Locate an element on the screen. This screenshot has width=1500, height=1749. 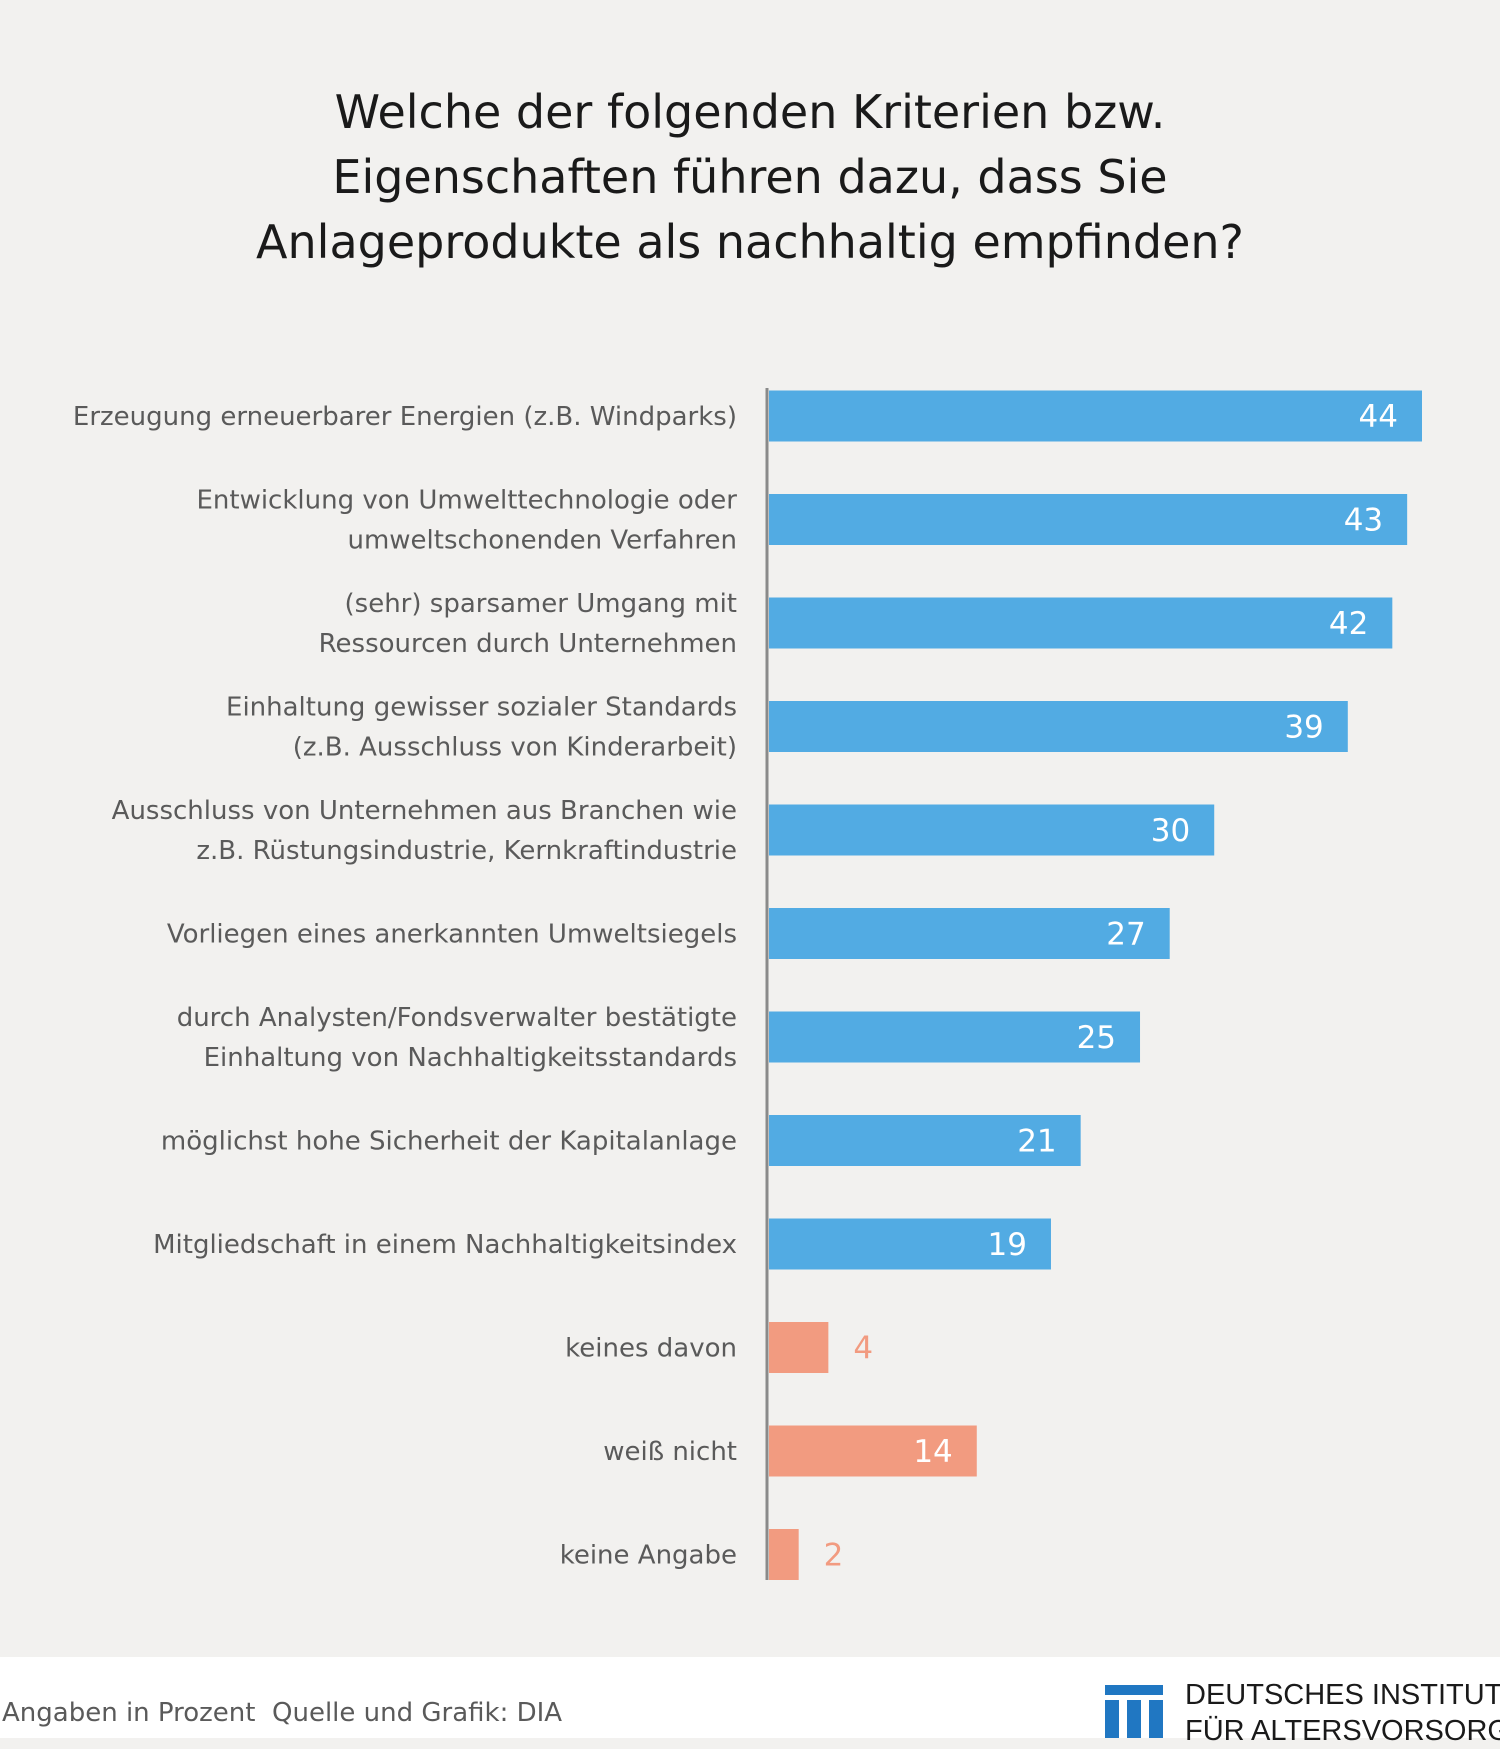
value-label-7: 25 is located at coordinates (1096, 1038).